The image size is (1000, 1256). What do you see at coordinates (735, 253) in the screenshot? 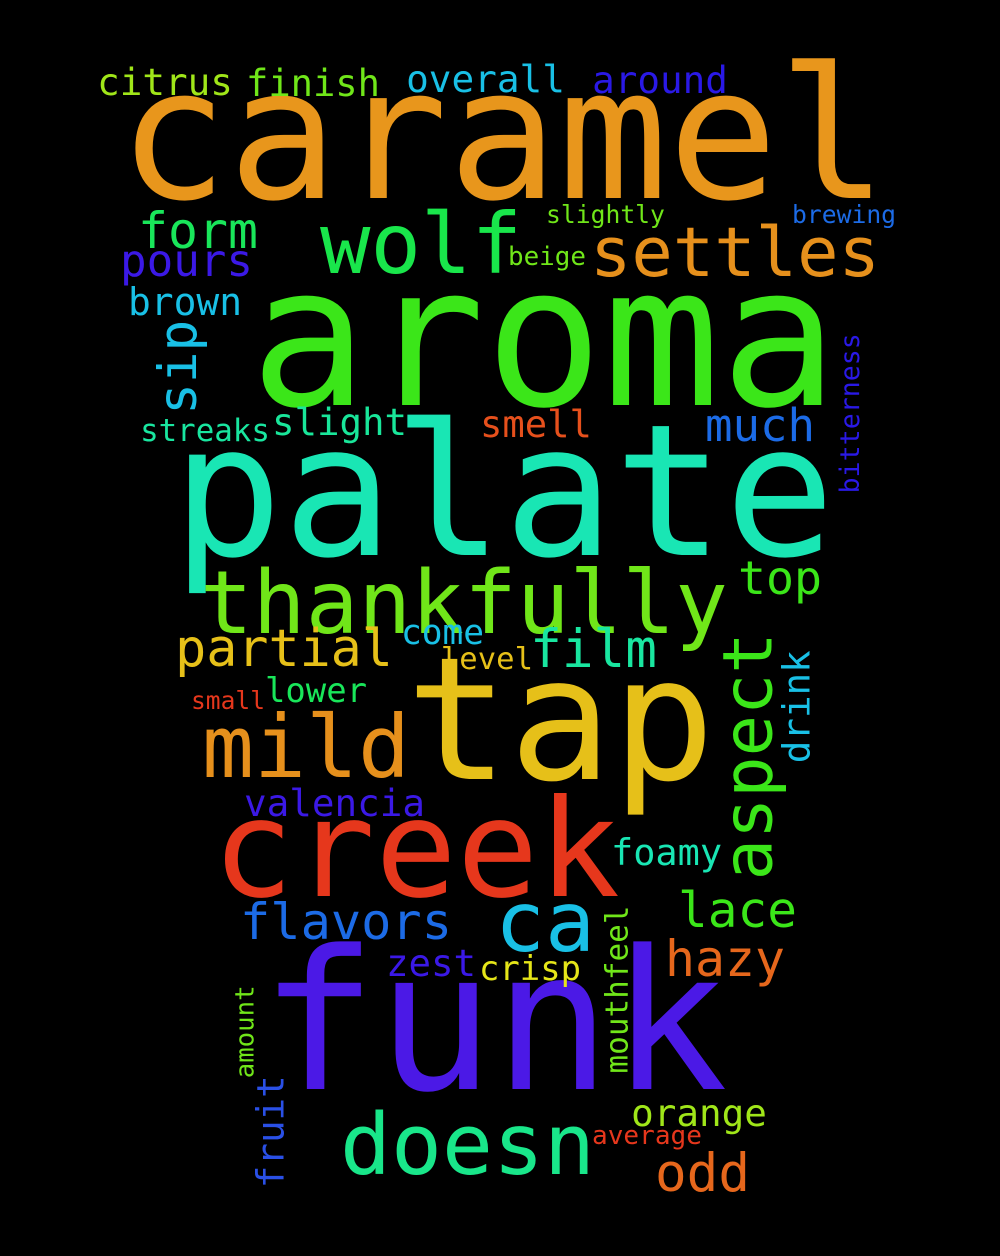
I see `word-settles: settles` at bounding box center [735, 253].